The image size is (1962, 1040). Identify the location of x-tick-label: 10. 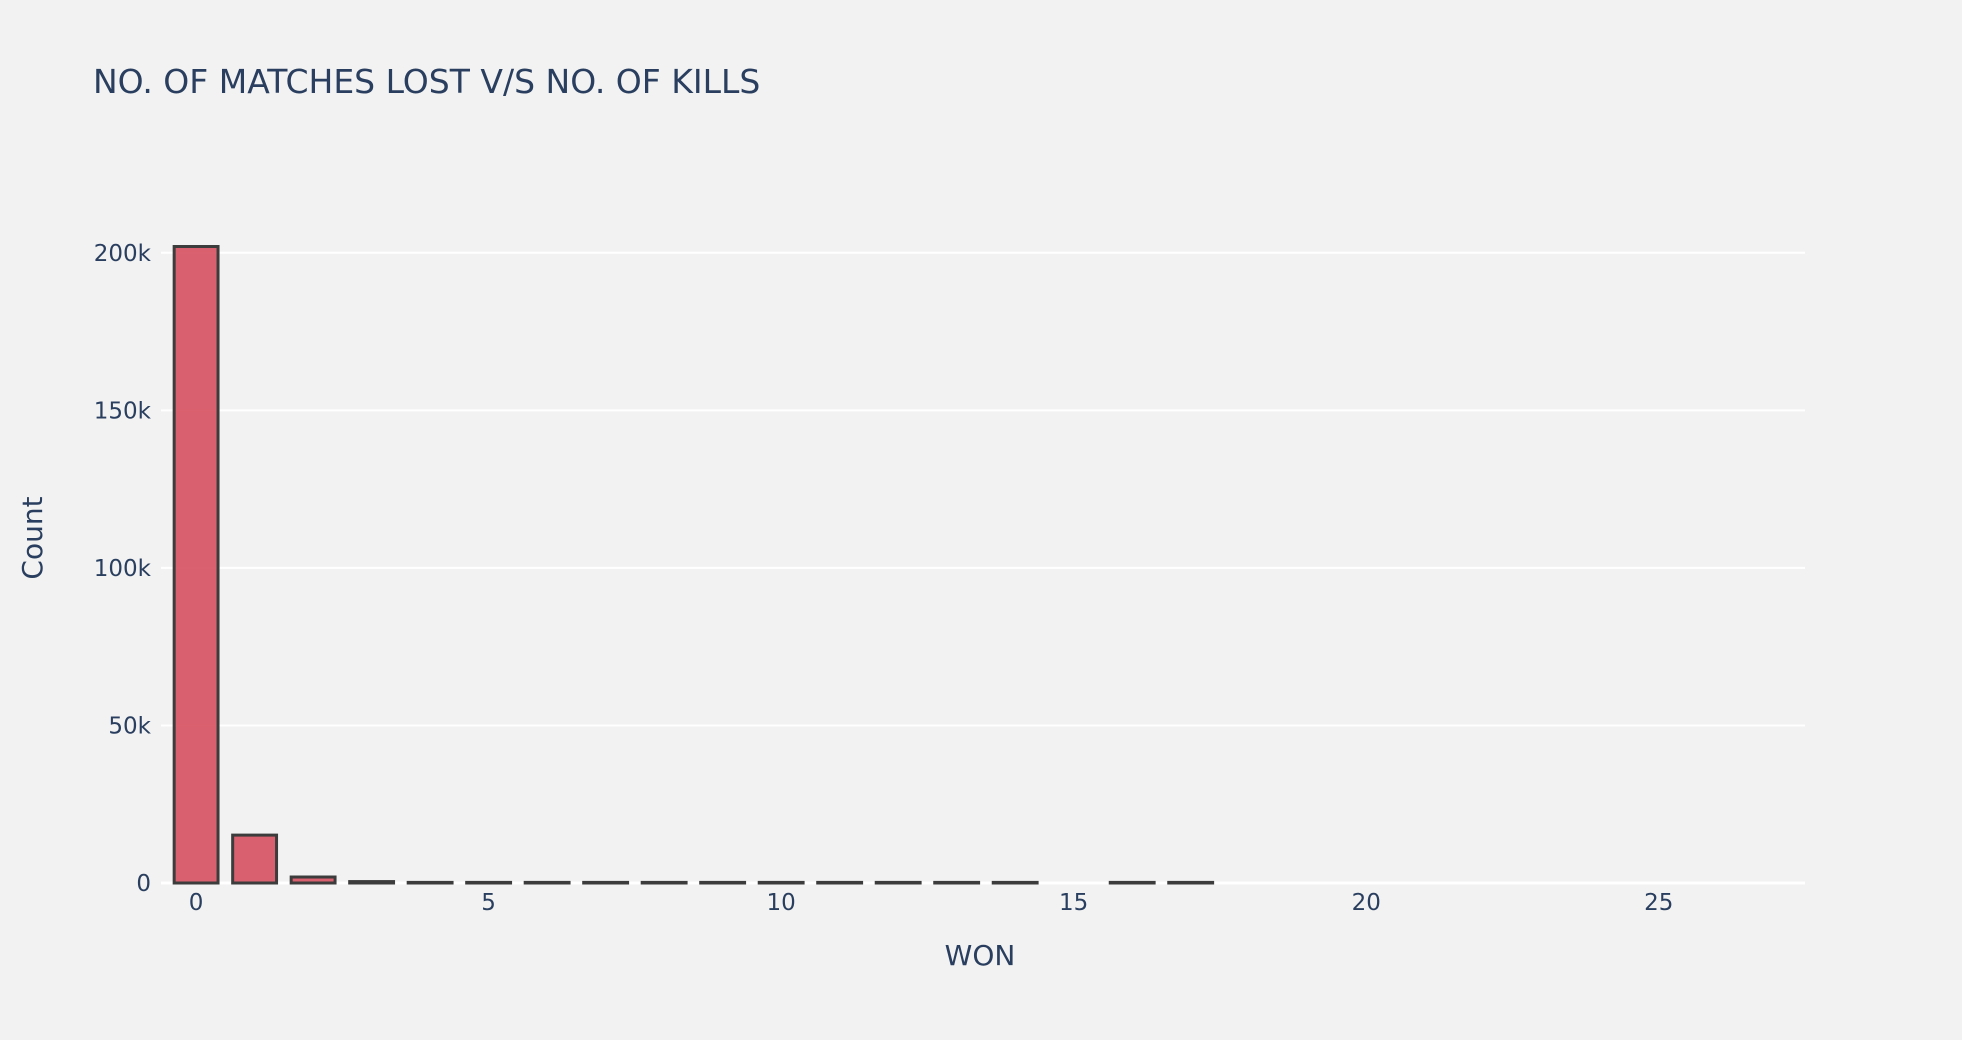
(781, 903).